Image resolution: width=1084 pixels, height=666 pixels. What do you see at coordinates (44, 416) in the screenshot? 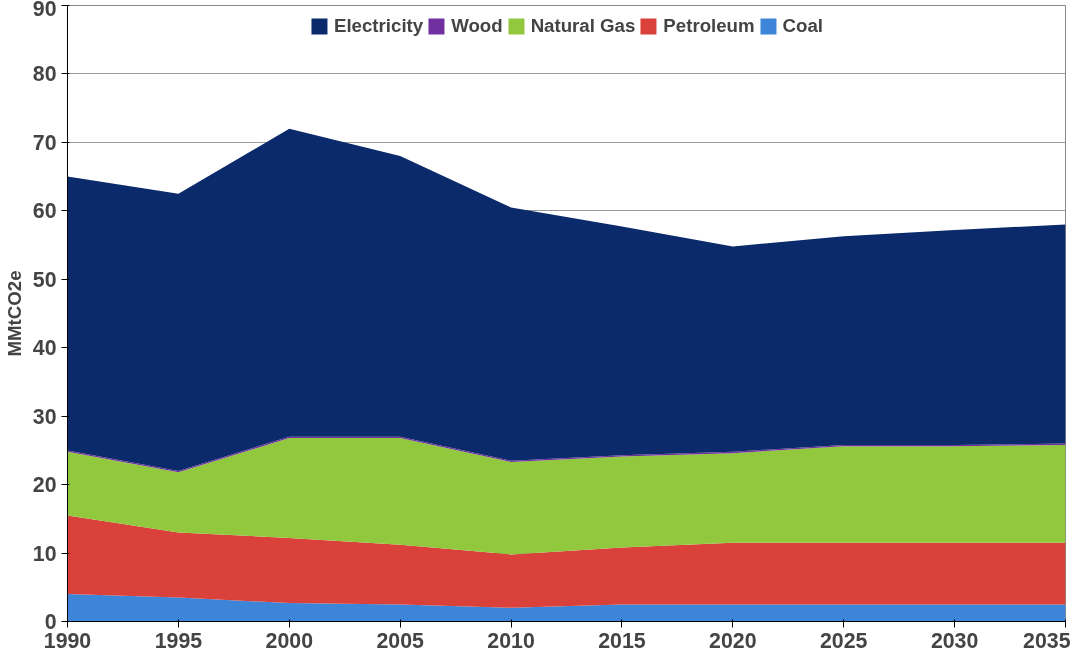
I see `y-tick-label: 30` at bounding box center [44, 416].